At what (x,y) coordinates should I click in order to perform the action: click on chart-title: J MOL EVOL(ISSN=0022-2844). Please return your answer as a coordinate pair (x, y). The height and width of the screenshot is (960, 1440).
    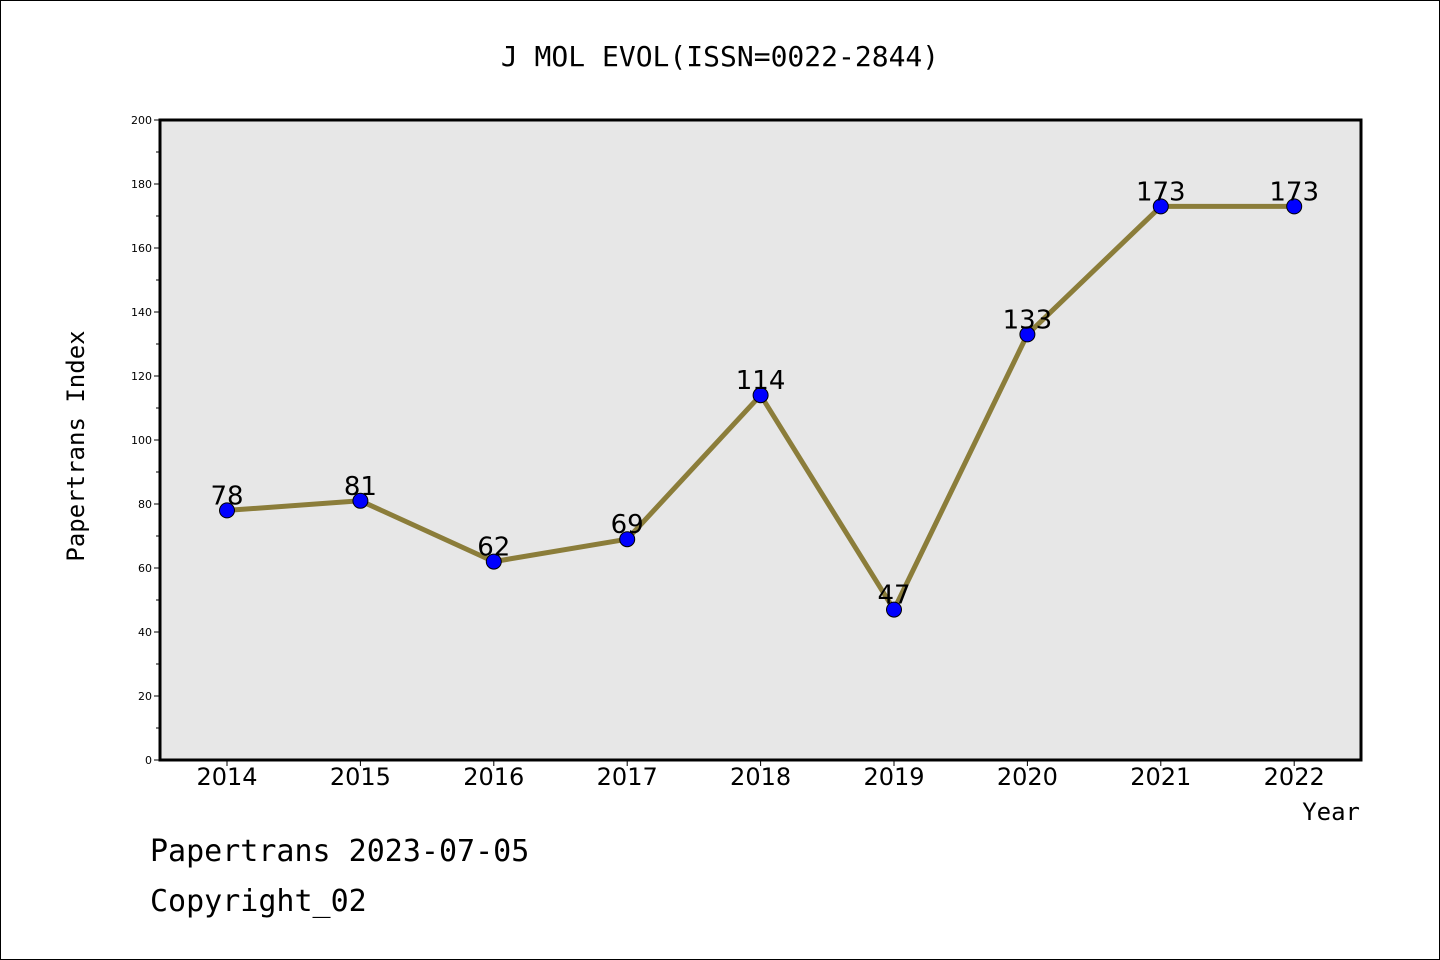
    Looking at the image, I should click on (720, 56).